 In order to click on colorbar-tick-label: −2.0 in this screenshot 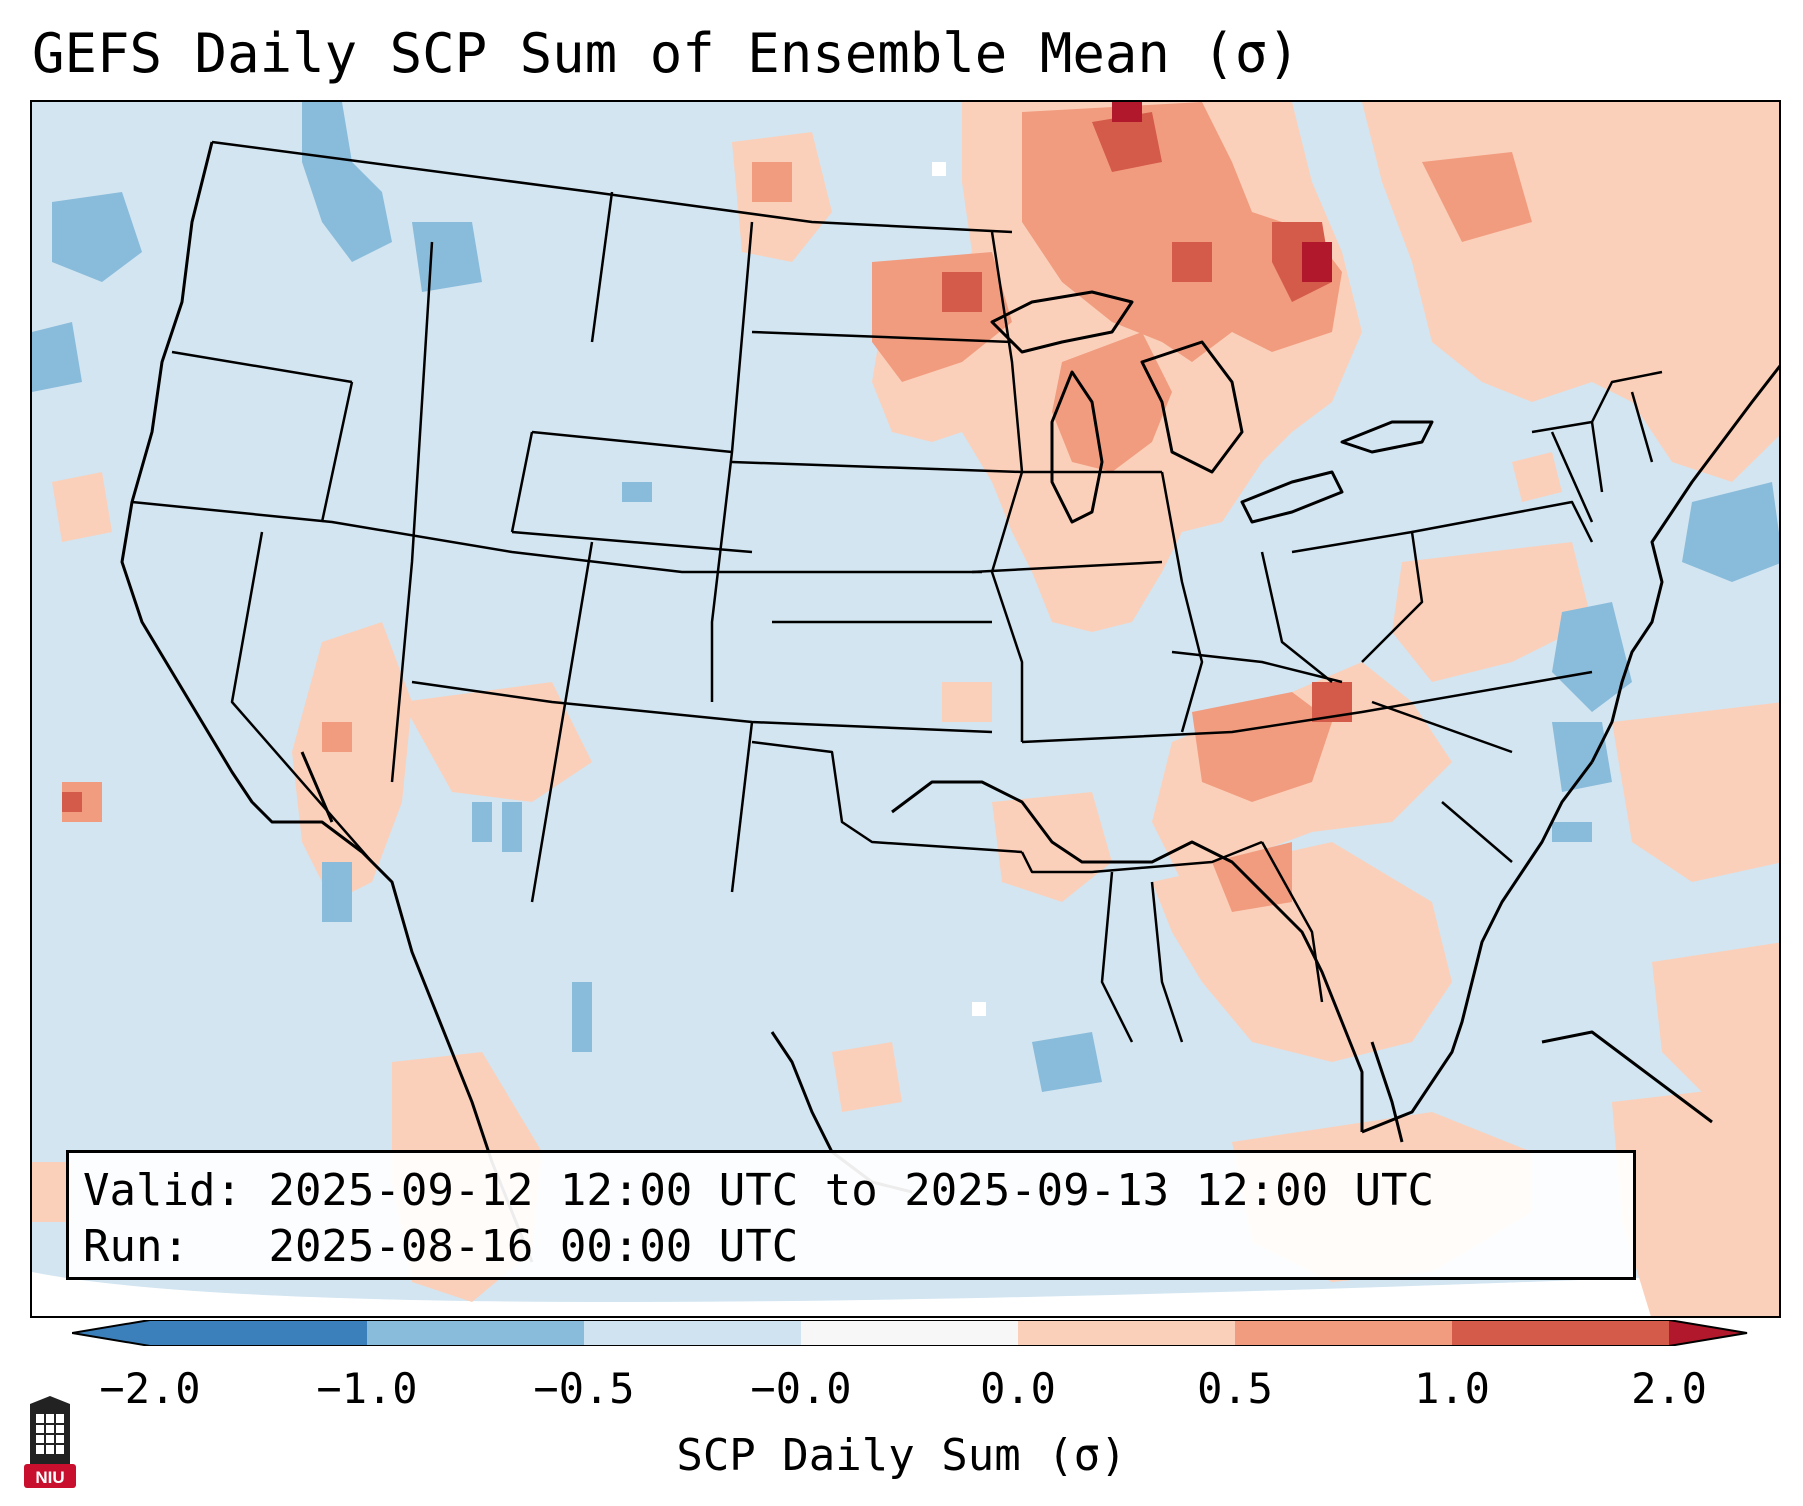, I will do `click(150, 1388)`.